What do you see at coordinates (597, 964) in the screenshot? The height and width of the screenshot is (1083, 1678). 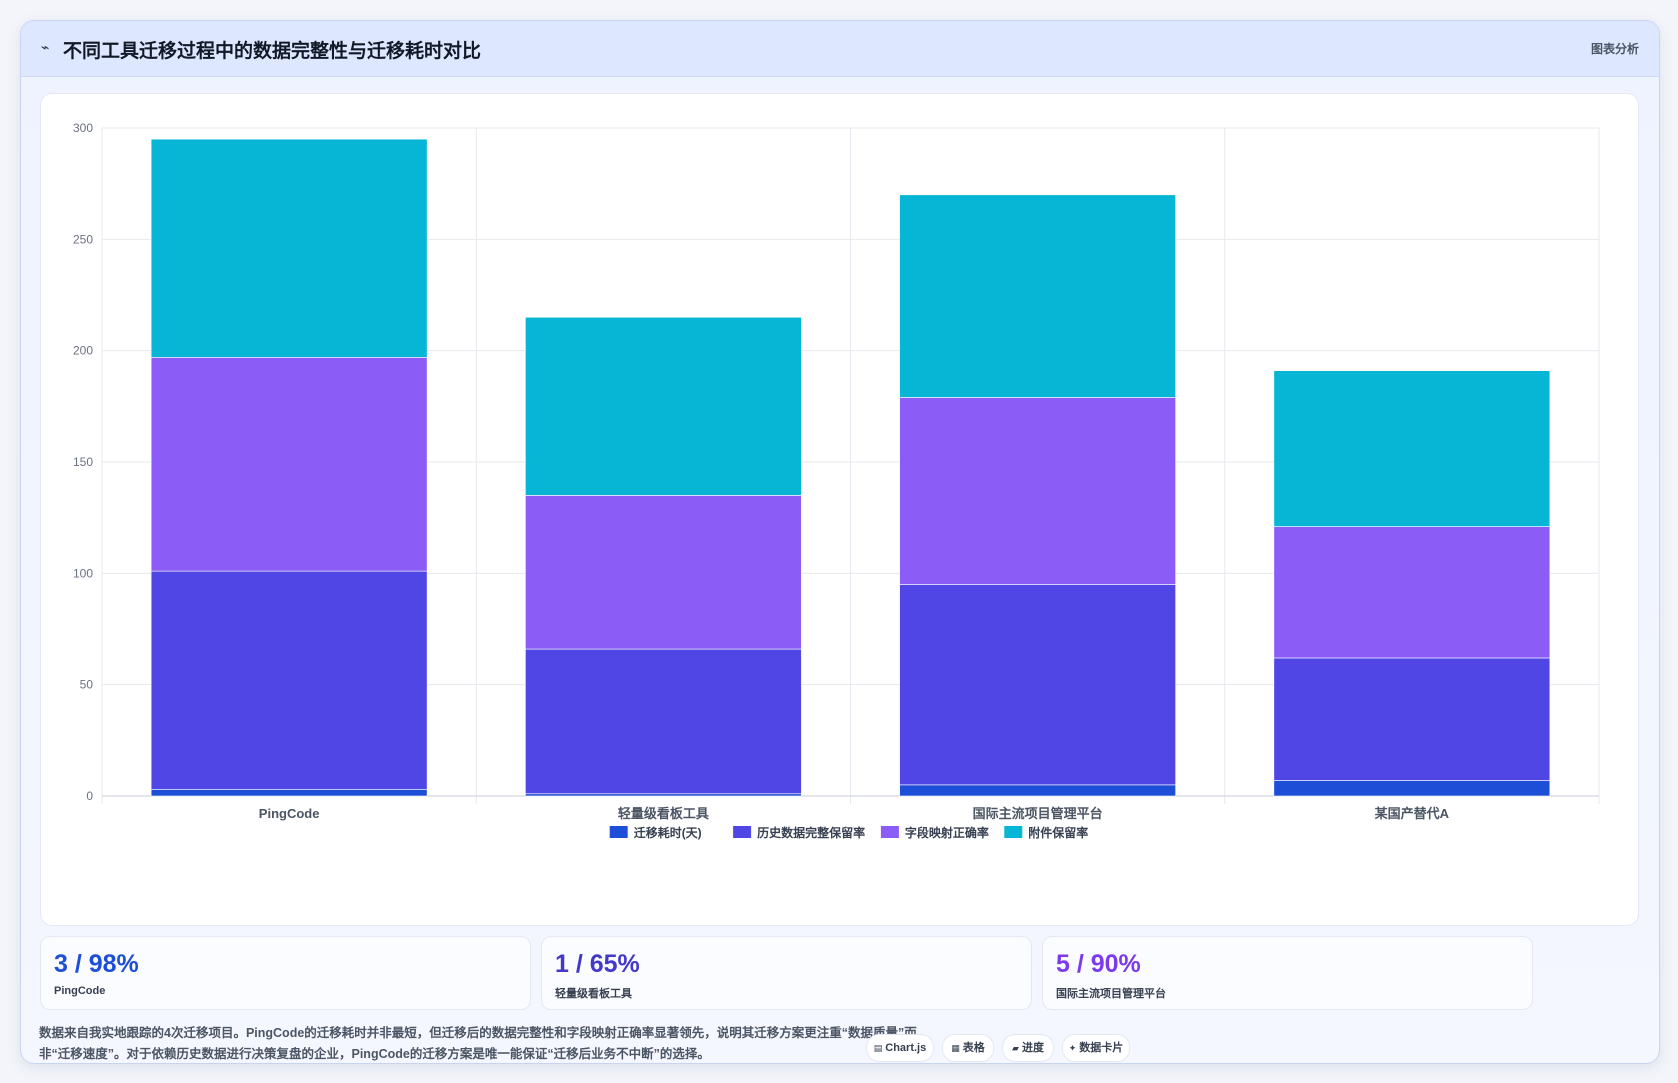 I see `stat-value: 1 / 65%` at bounding box center [597, 964].